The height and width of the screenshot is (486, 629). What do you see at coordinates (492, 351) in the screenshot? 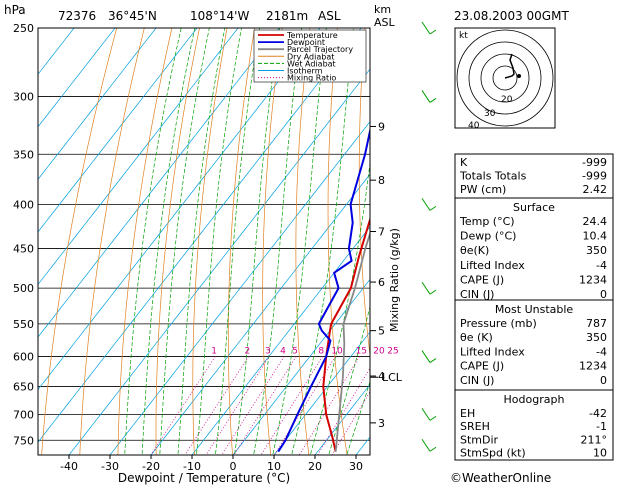
I see `most-unstable-row-label: Lifted Index` at bounding box center [492, 351].